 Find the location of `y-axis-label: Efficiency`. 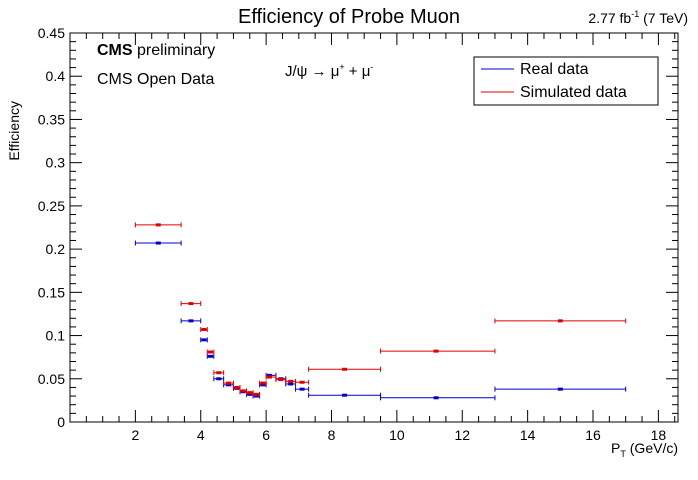

y-axis-label: Efficiency is located at coordinates (14, 131).